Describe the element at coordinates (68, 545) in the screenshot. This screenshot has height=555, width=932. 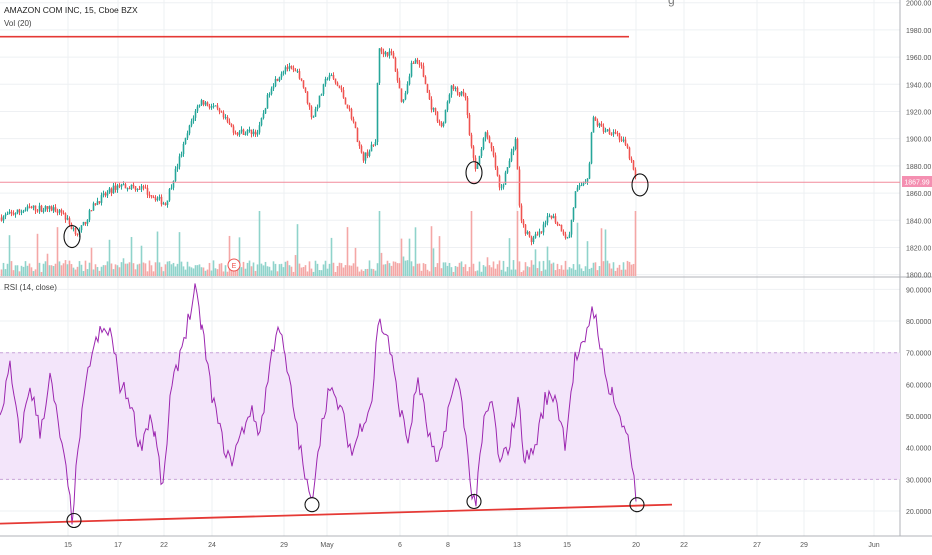
I see `time-tick-label: 15` at that location.